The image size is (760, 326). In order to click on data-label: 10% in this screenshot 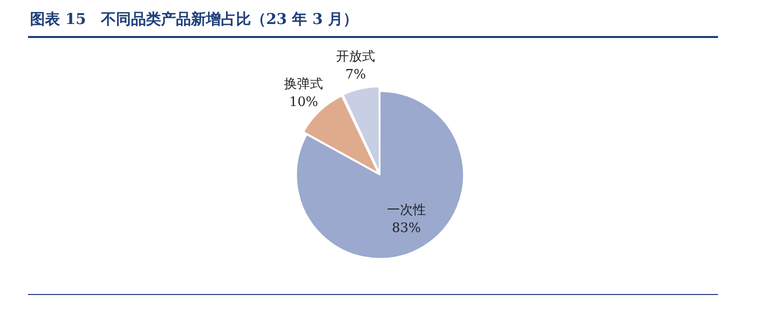, I will do `click(303, 102)`.